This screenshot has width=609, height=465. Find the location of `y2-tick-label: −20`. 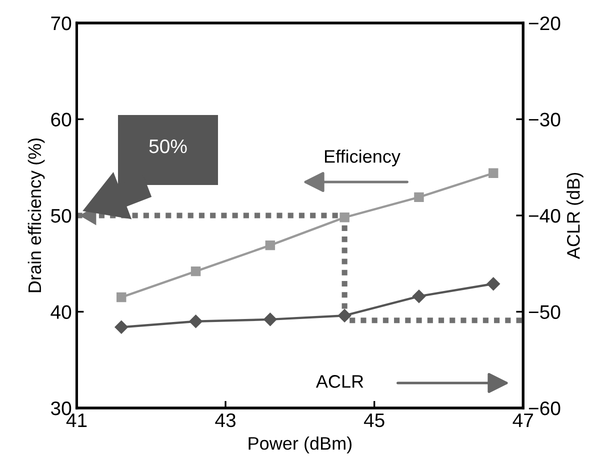

y2-tick-label: −20 is located at coordinates (544, 23).